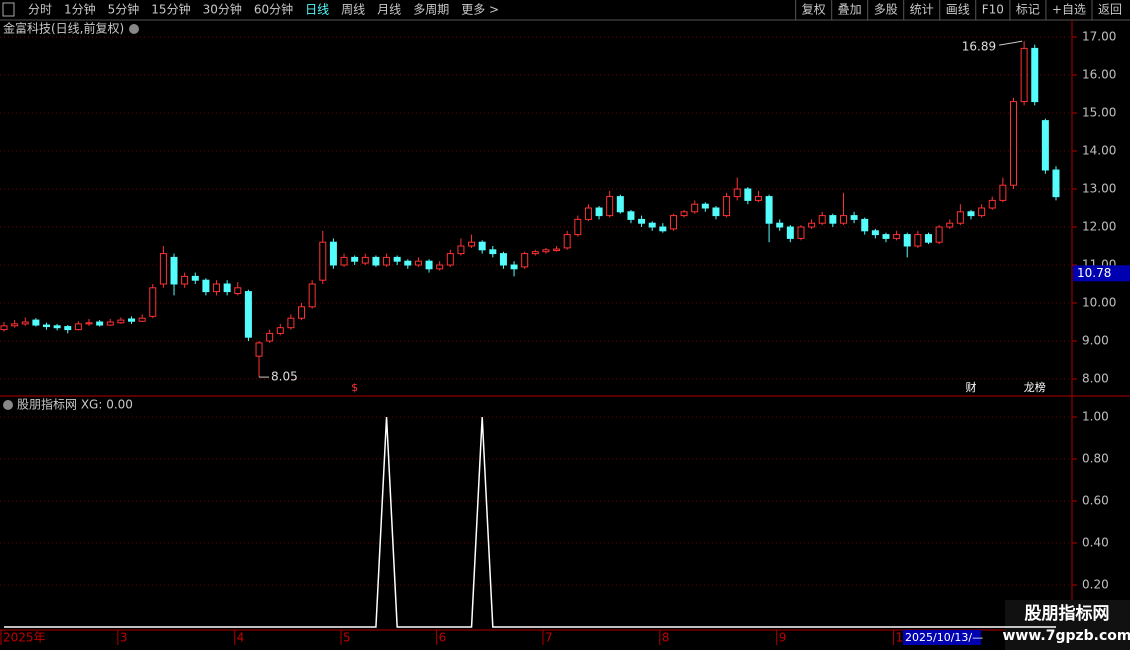 The image size is (1130, 650). Describe the element at coordinates (886, 10) in the screenshot. I see `toolbar-button: 多股` at that location.